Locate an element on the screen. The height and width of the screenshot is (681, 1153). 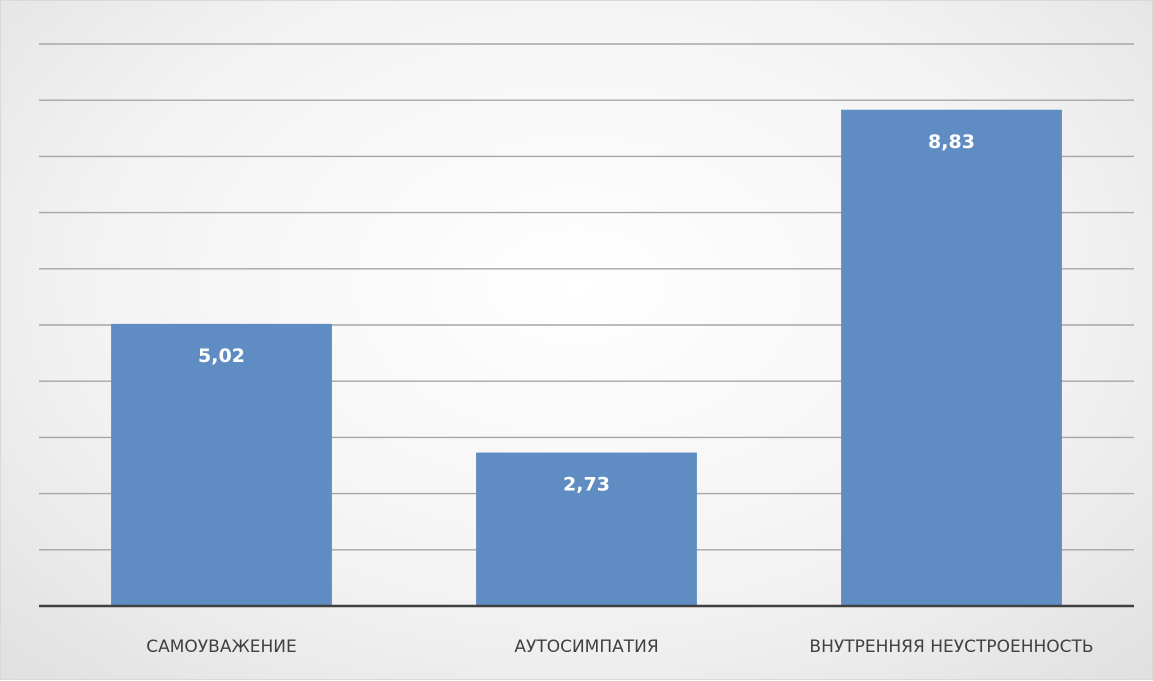
data-label: 8,83 is located at coordinates (951, 142).